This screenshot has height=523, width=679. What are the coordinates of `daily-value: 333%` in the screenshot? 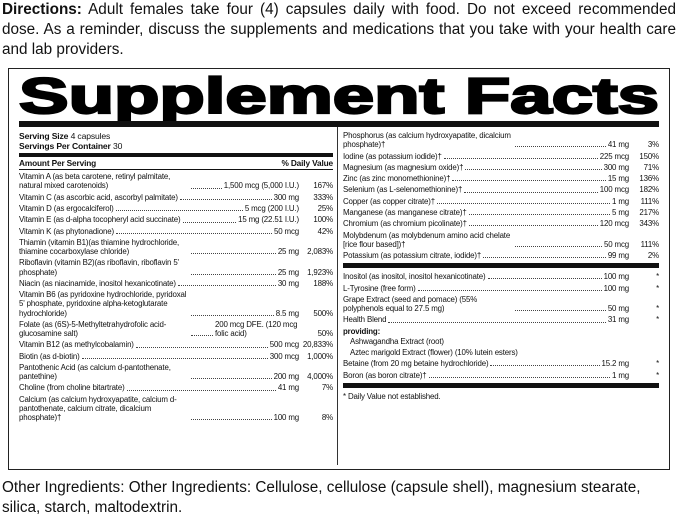 It's located at (323, 197).